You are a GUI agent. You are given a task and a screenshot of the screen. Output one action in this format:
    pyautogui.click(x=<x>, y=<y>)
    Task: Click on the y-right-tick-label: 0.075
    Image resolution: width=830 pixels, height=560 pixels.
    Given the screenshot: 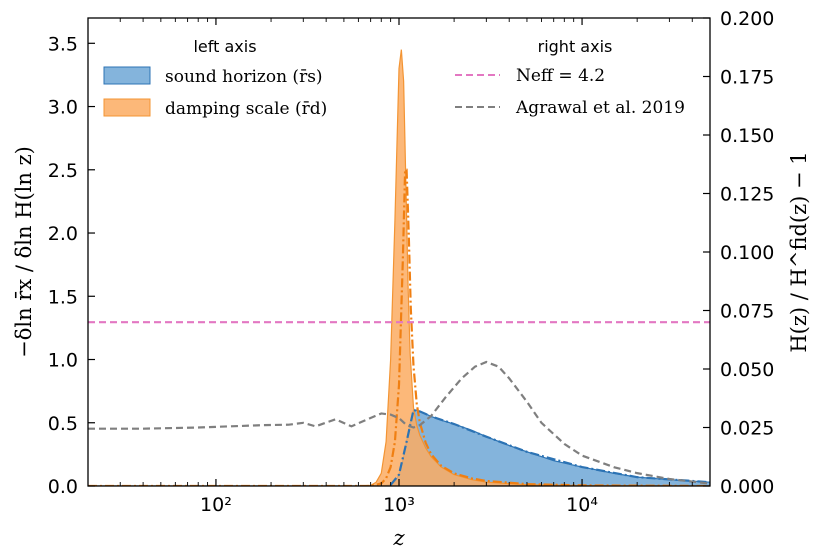 What is the action you would take?
    pyautogui.click(x=747, y=312)
    